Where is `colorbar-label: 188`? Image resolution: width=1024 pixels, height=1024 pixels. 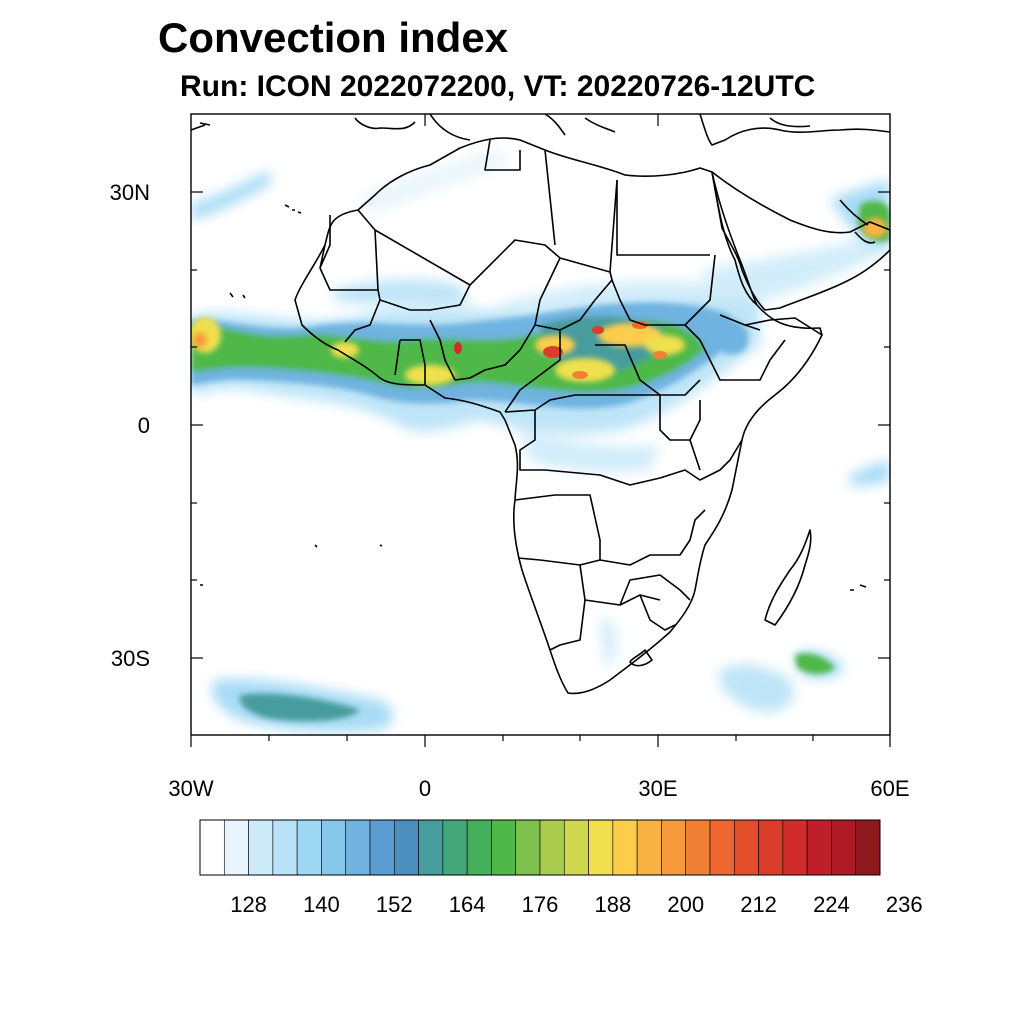
colorbar-label: 188 is located at coordinates (612, 904).